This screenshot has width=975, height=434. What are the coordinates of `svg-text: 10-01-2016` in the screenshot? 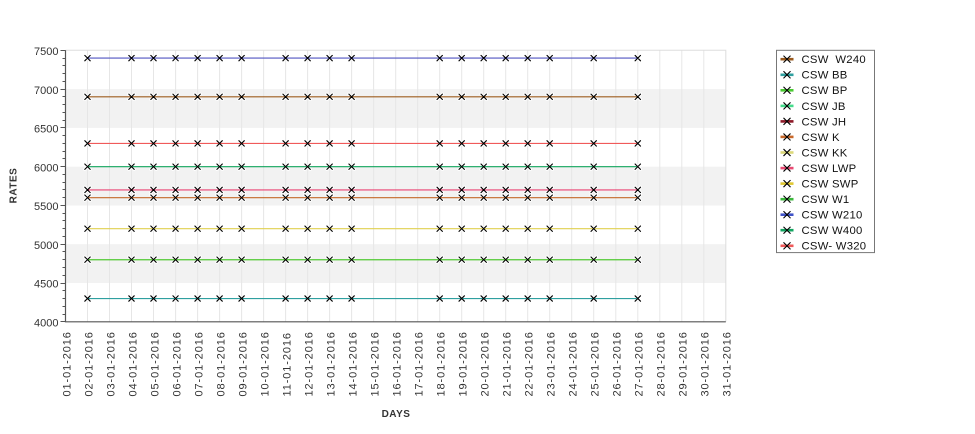 It's located at (265, 363).